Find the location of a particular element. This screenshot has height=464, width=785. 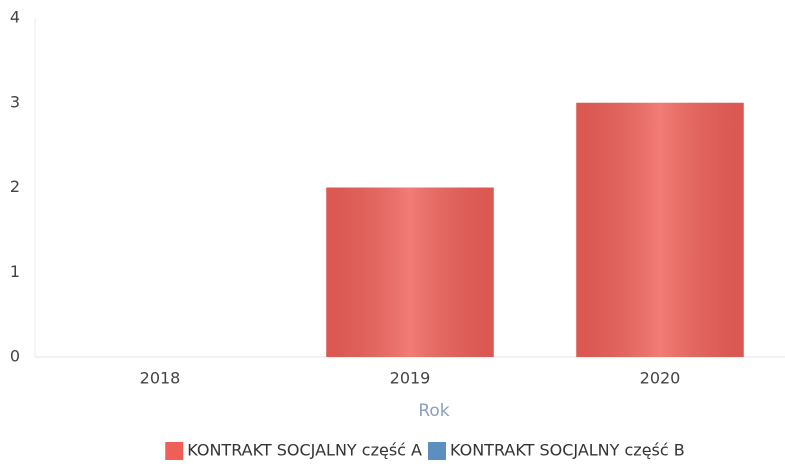

legend-label: KONTRAKT SOCJALNY część B is located at coordinates (567, 450).